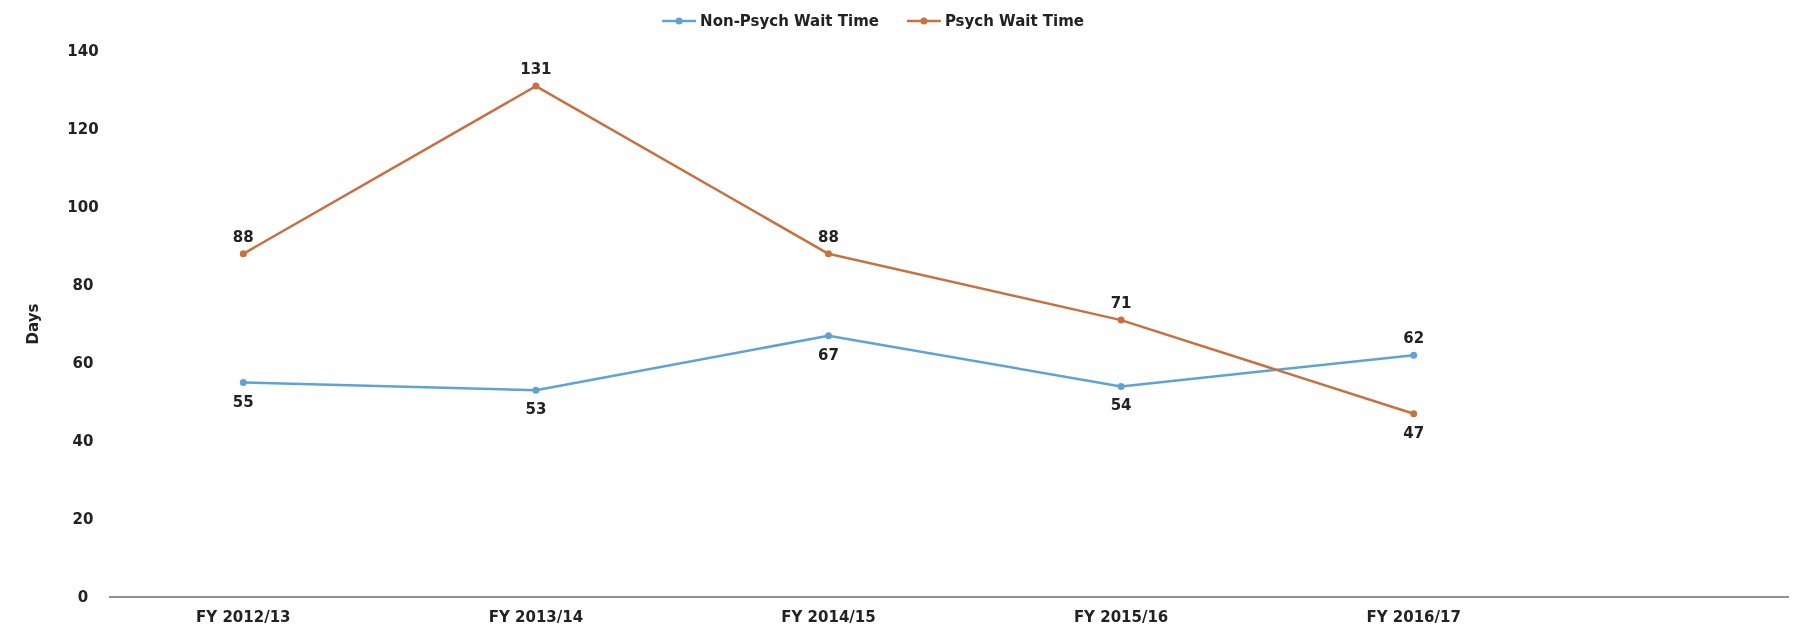 Image resolution: width=1804 pixels, height=634 pixels. What do you see at coordinates (1414, 432) in the screenshot?
I see `data-label: 47` at bounding box center [1414, 432].